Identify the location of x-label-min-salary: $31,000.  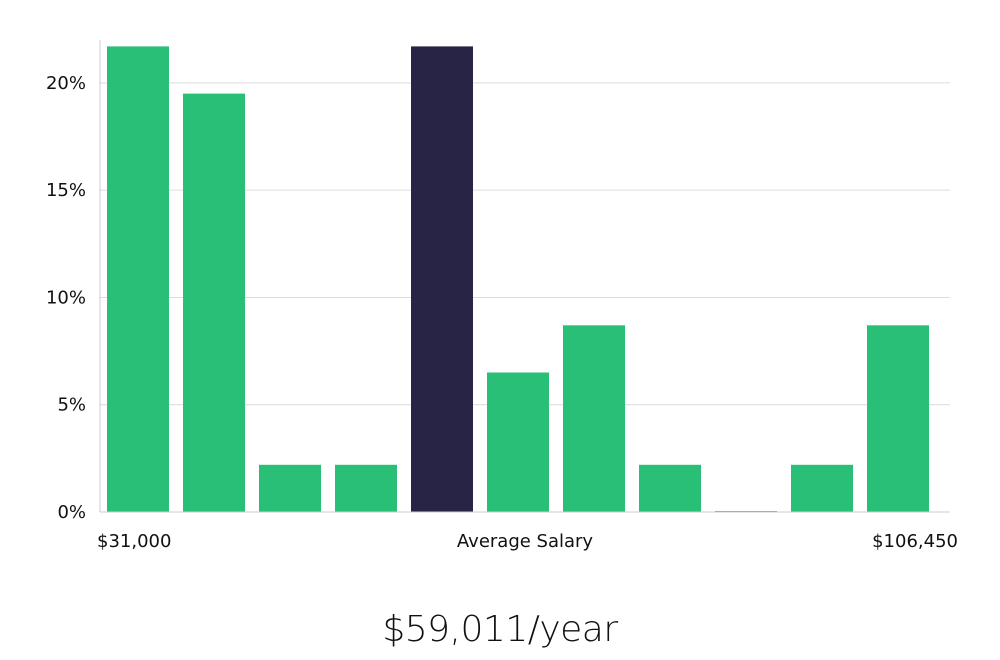
(134, 541).